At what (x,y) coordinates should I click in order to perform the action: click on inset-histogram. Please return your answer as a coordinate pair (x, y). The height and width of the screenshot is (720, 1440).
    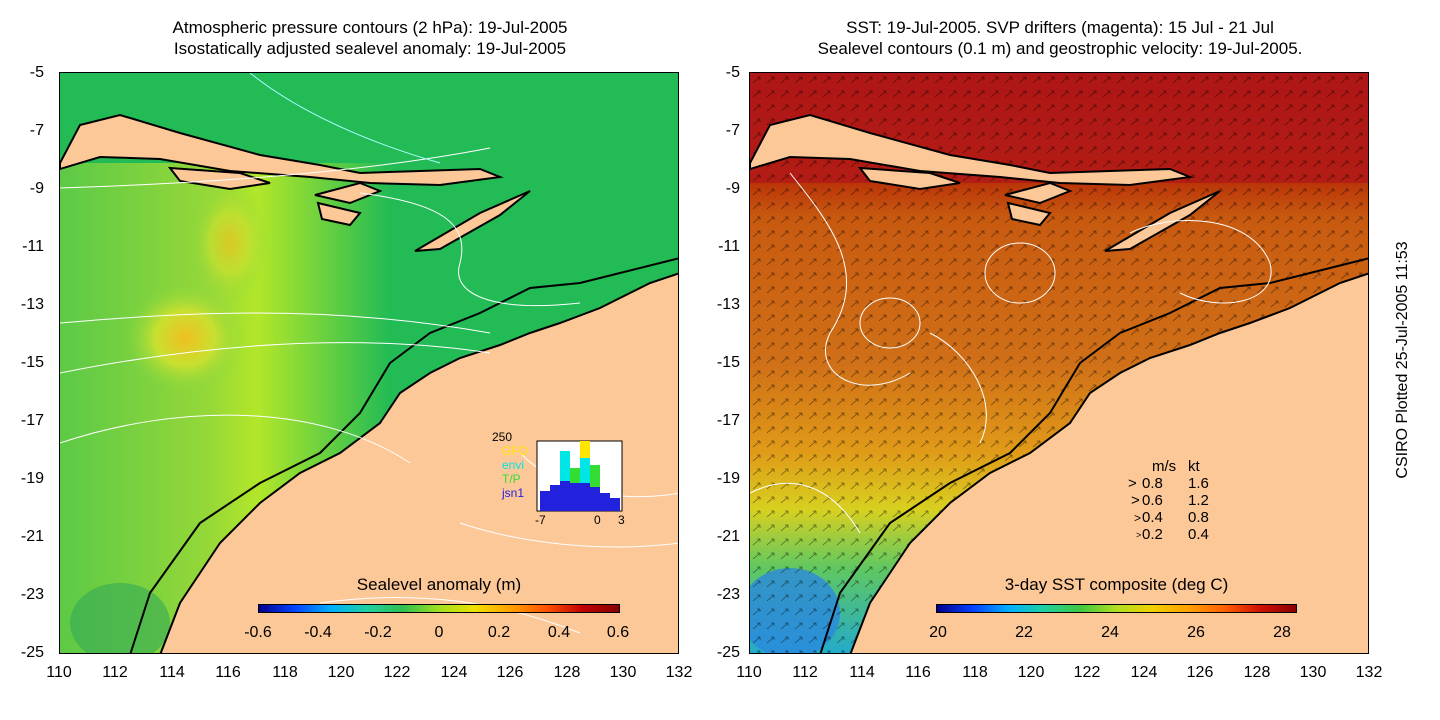
    Looking at the image, I should click on (579, 476).